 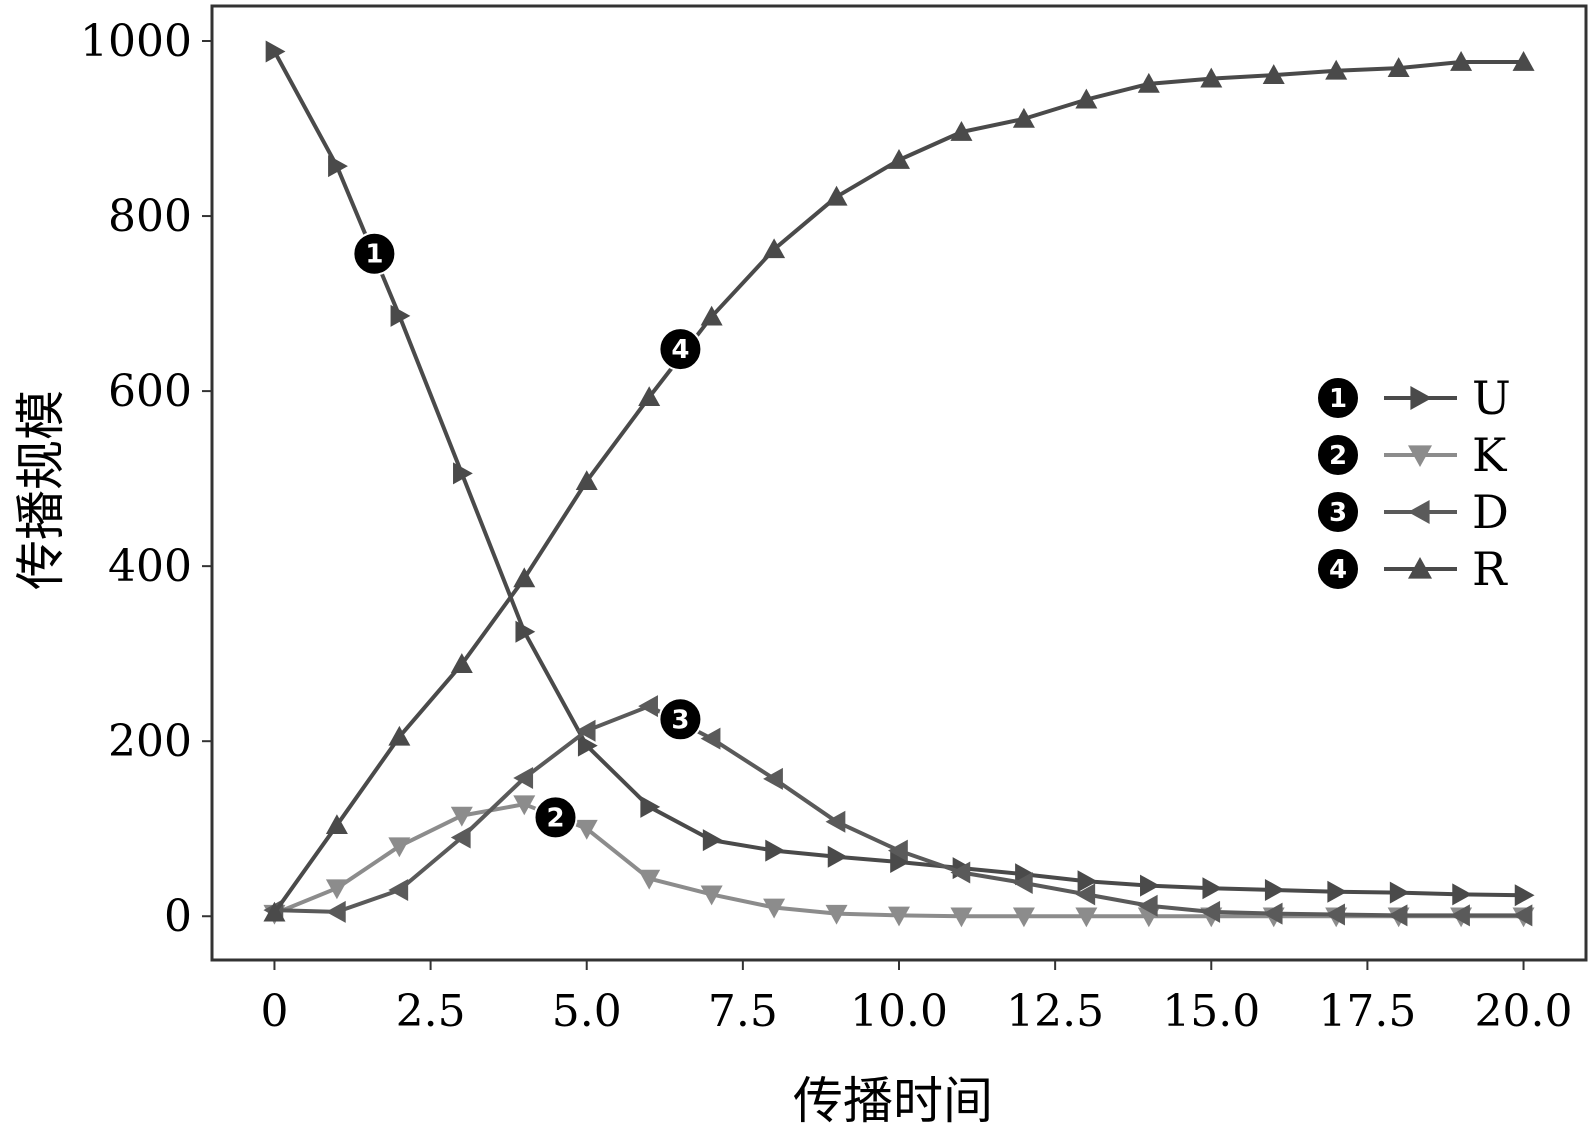 I want to click on x-tick-label: 10.0, so click(x=899, y=1011).